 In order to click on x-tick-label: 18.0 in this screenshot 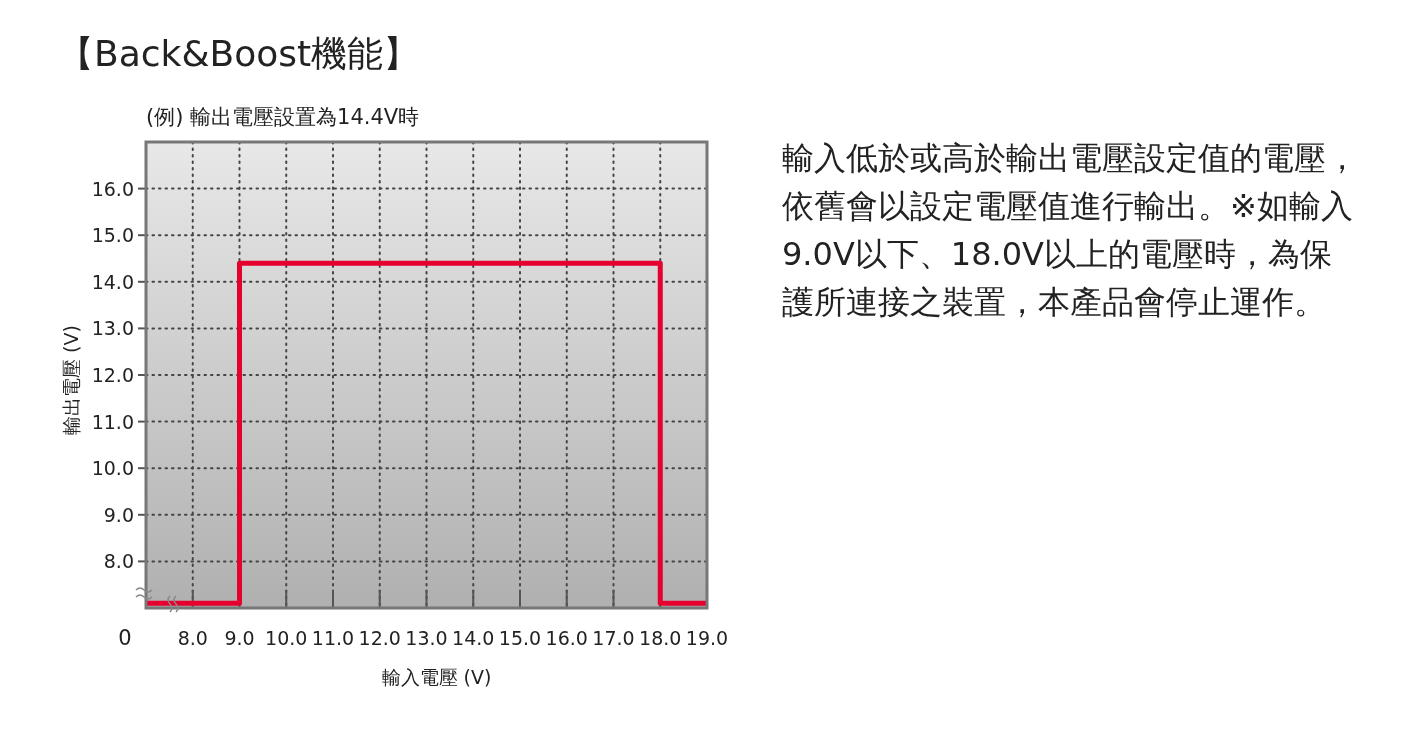, I will do `click(660, 638)`.